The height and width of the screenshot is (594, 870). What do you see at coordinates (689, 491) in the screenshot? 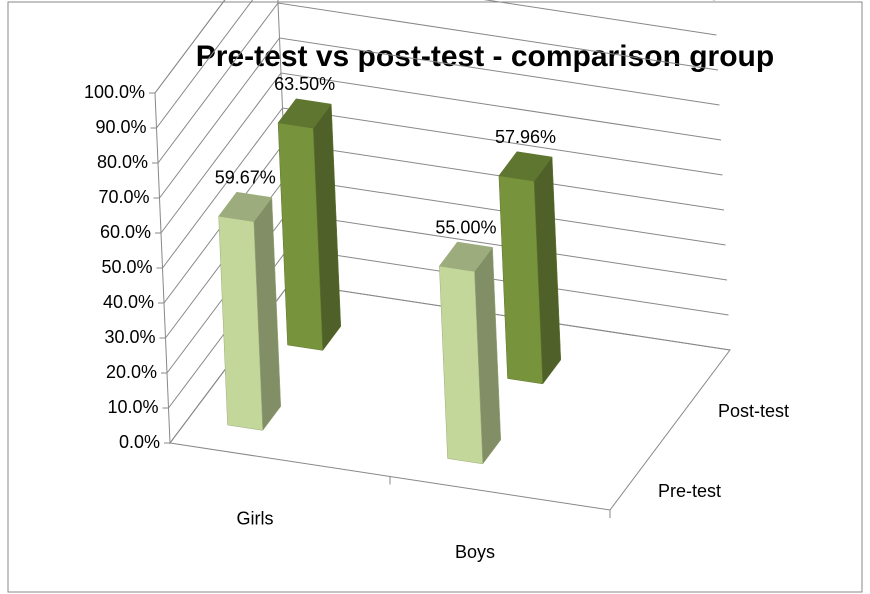
I see `legend-label: Pre-test` at bounding box center [689, 491].